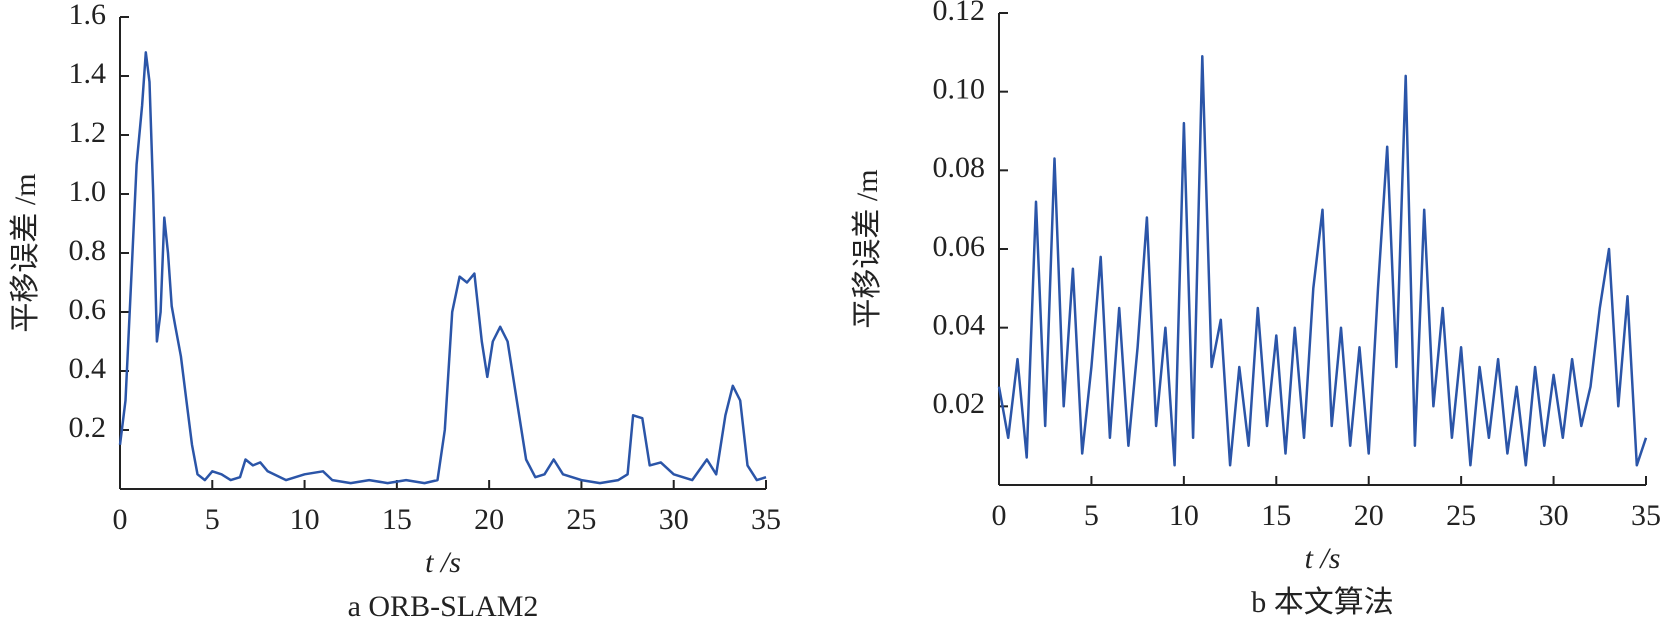 This screenshot has height=630, width=1667. I want to click on y-tick-label: 1.4, so click(88, 73).